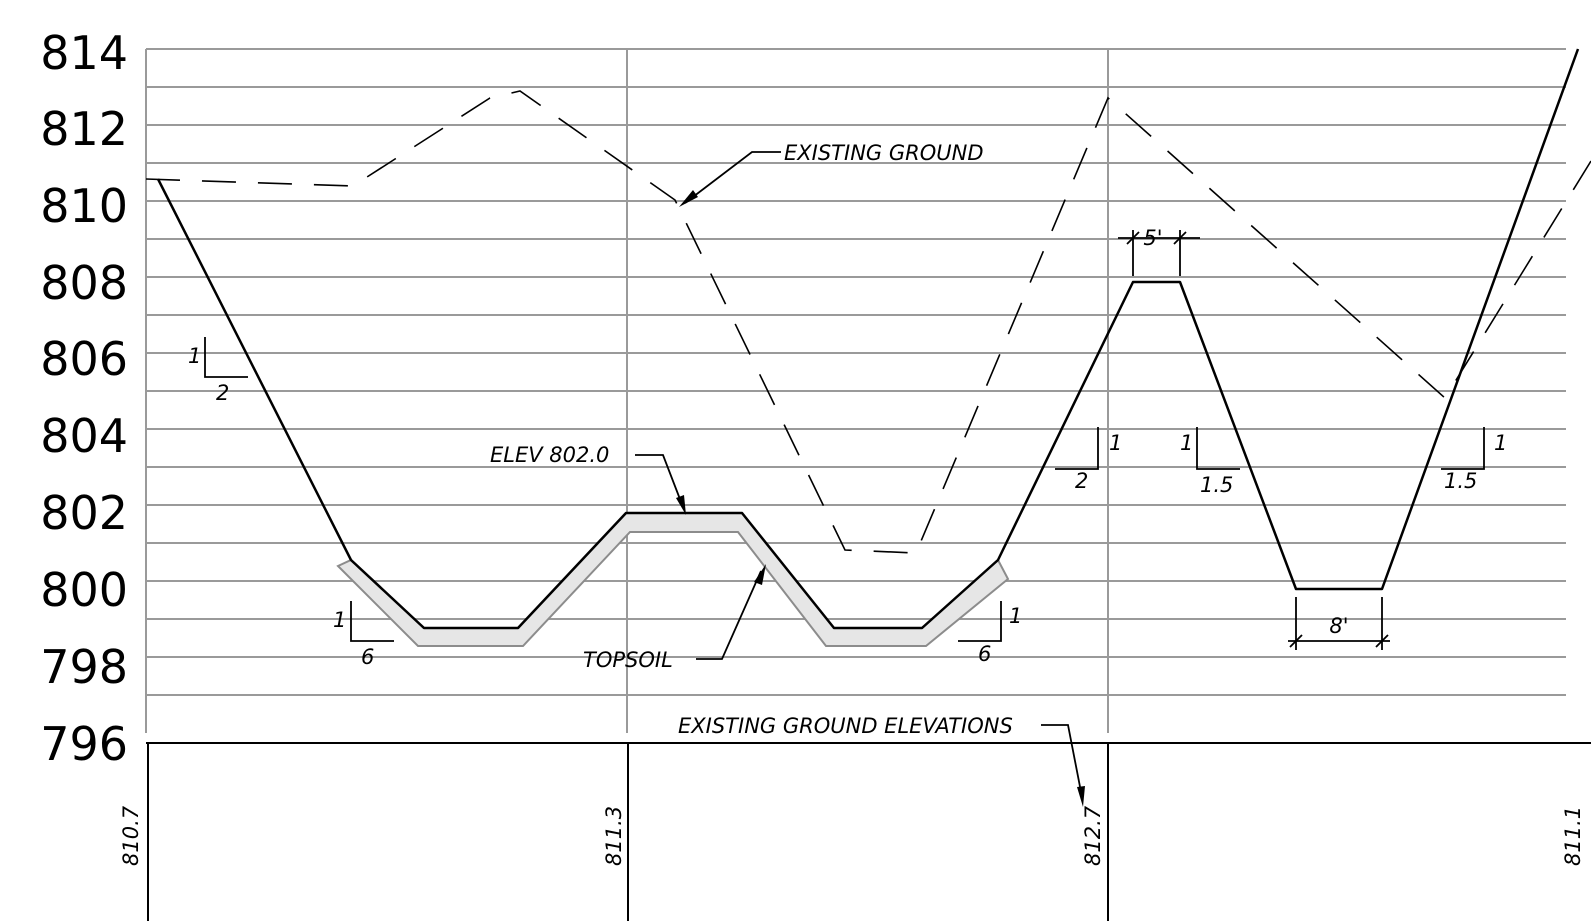 The image size is (1591, 921). Describe the element at coordinates (131, 835) in the screenshot. I see `ground-elevation-value: 810.7` at that location.